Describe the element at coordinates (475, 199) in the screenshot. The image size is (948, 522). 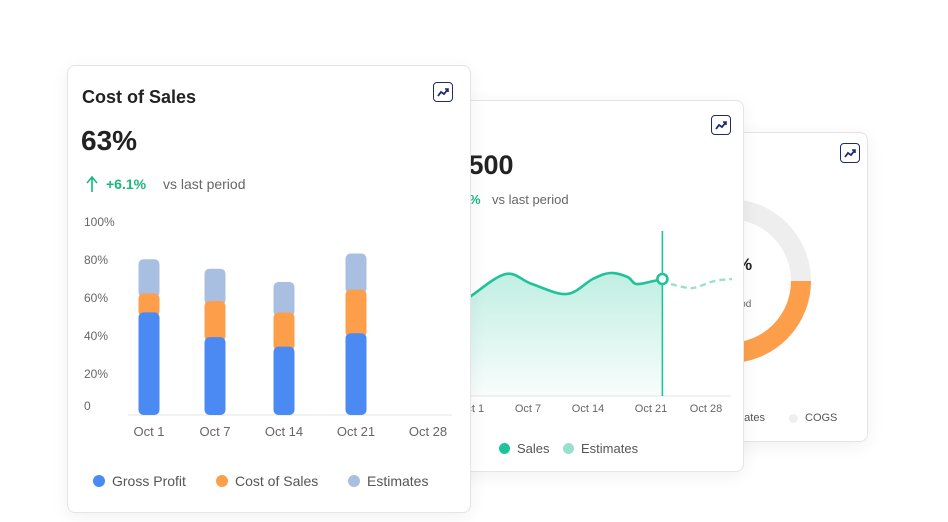
I see `sales-change: %` at that location.